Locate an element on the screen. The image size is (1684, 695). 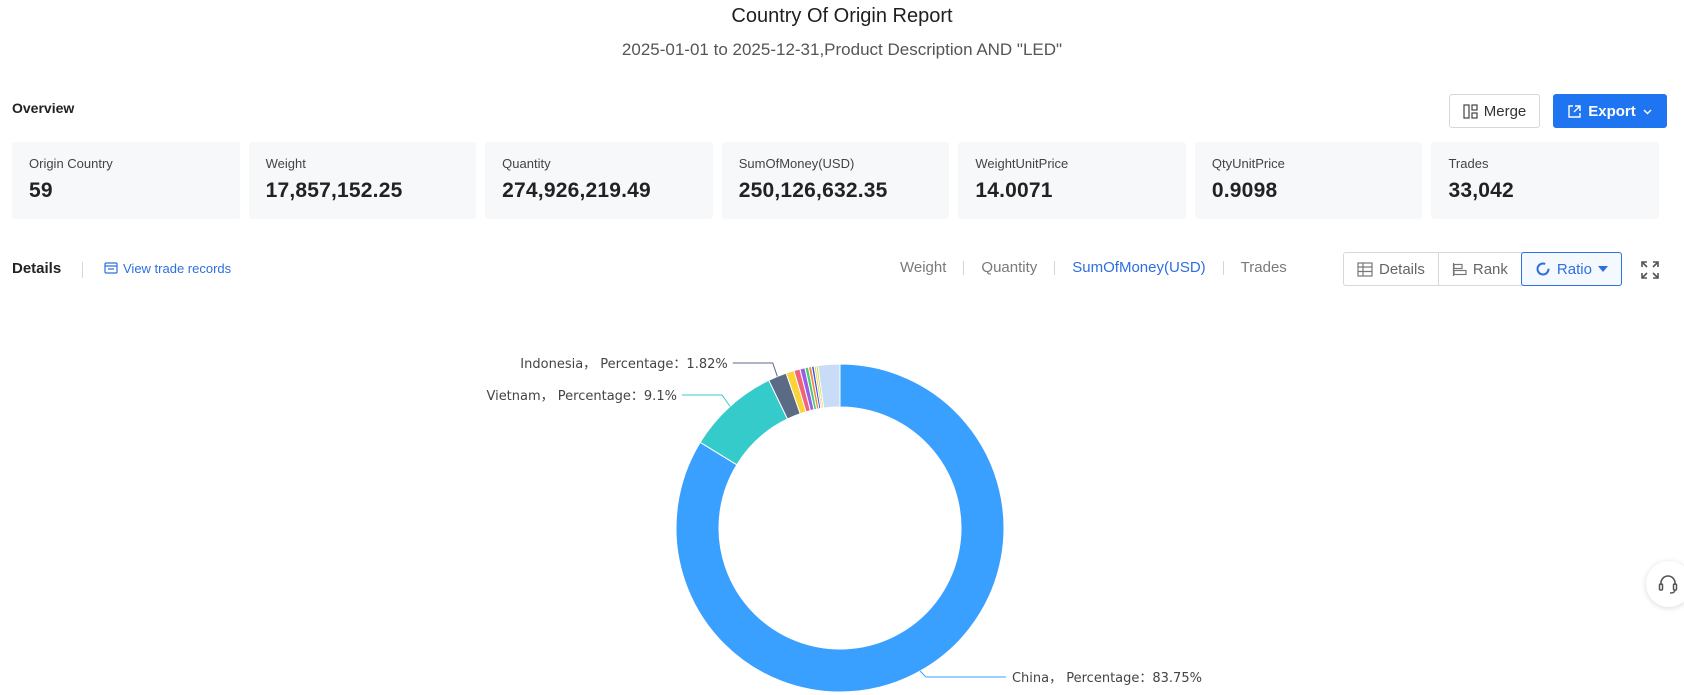
stat-value: 0.9098 is located at coordinates (1244, 190).